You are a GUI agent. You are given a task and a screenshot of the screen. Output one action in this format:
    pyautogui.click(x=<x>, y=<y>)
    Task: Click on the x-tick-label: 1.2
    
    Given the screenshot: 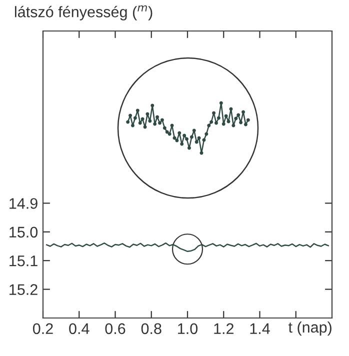 What is the action you would take?
    pyautogui.click(x=224, y=328)
    